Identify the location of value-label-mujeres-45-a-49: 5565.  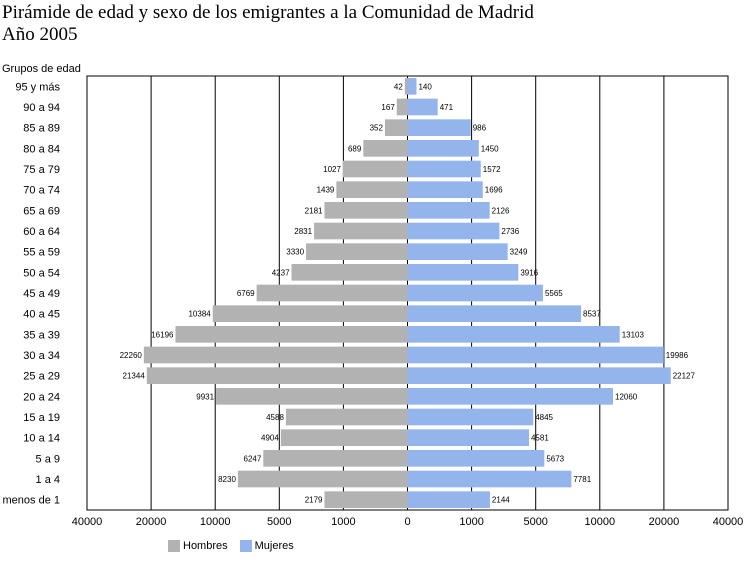
(554, 293).